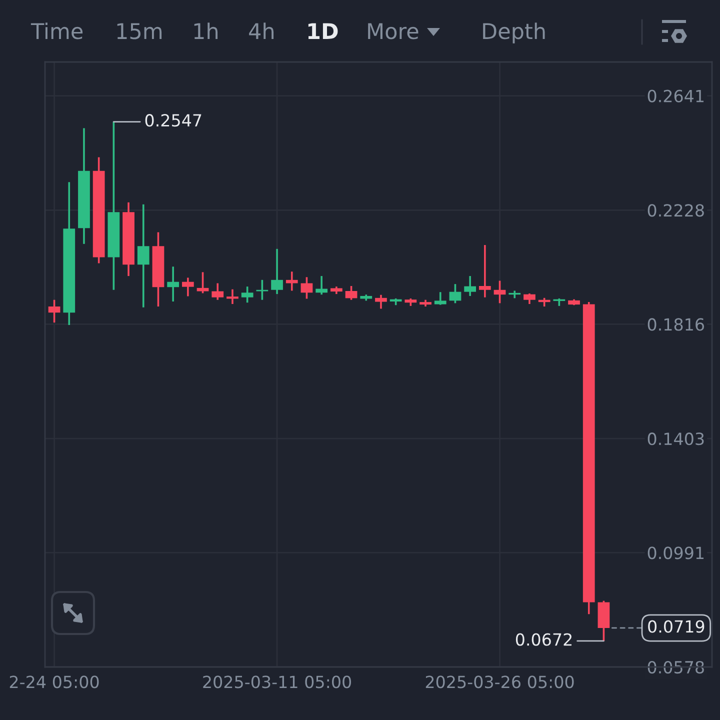 The width and height of the screenshot is (720, 720). What do you see at coordinates (277, 682) in the screenshot?
I see `x-tick-label: 2025-03-11 05:00` at bounding box center [277, 682].